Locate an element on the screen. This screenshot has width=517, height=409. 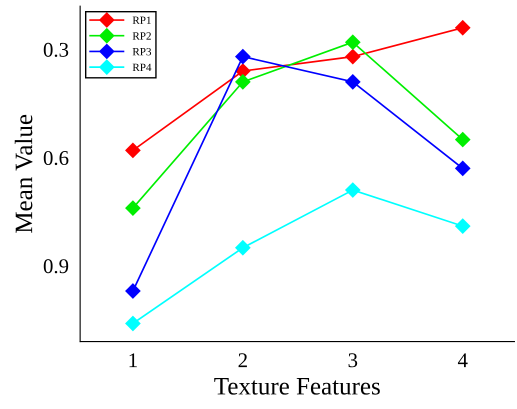
x-axis-title: Texture Features is located at coordinates (297, 386).